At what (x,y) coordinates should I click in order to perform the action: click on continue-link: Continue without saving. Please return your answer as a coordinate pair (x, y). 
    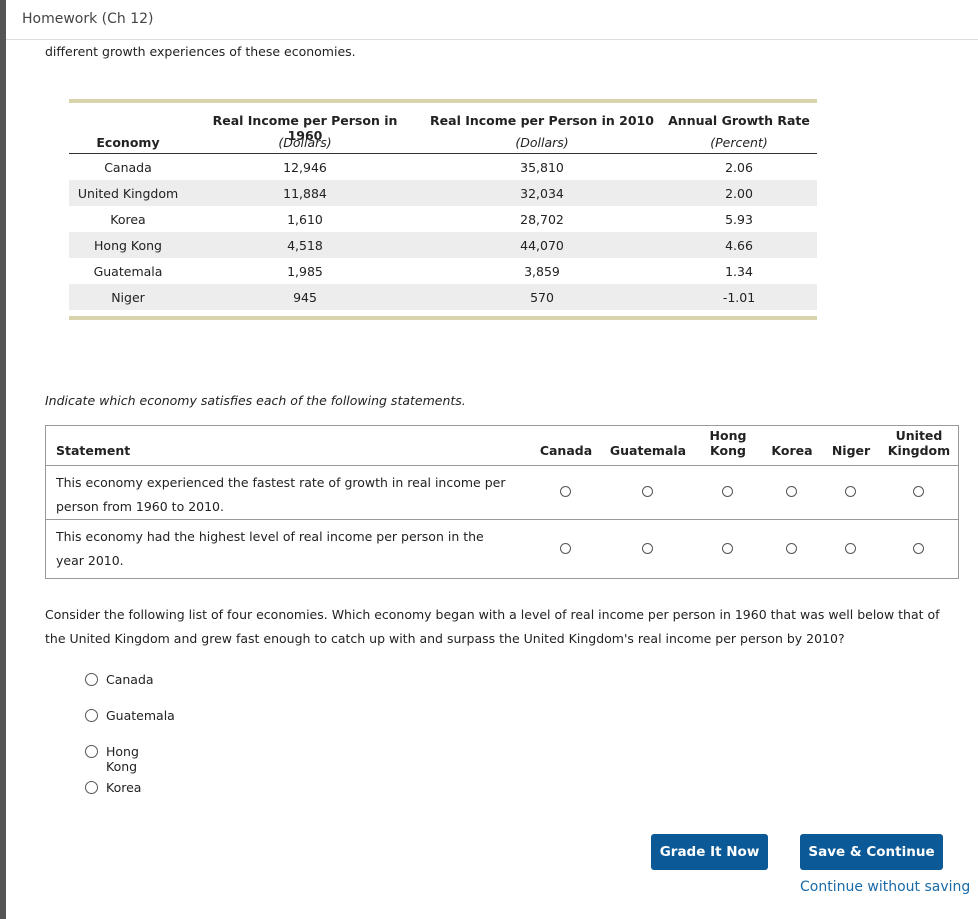
    Looking at the image, I should click on (885, 887).